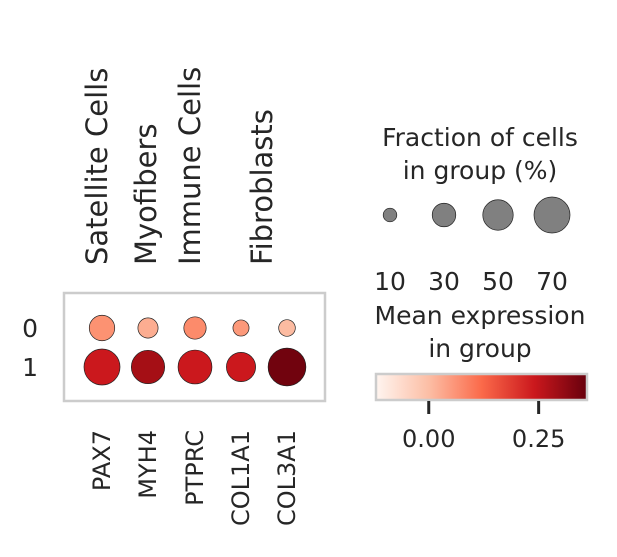  I want to click on gene-label-myh4: MYH4, so click(148, 464).